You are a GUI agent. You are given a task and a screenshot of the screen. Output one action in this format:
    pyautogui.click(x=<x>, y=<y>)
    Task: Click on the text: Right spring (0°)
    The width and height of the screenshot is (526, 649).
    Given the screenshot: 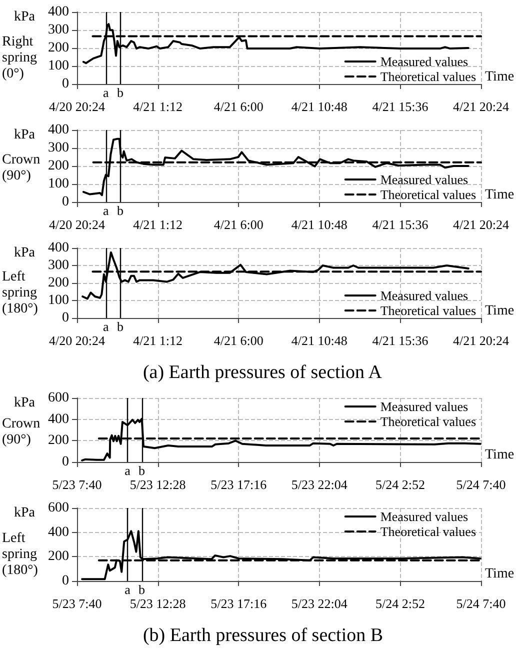 What is the action you would take?
    pyautogui.click(x=21, y=58)
    